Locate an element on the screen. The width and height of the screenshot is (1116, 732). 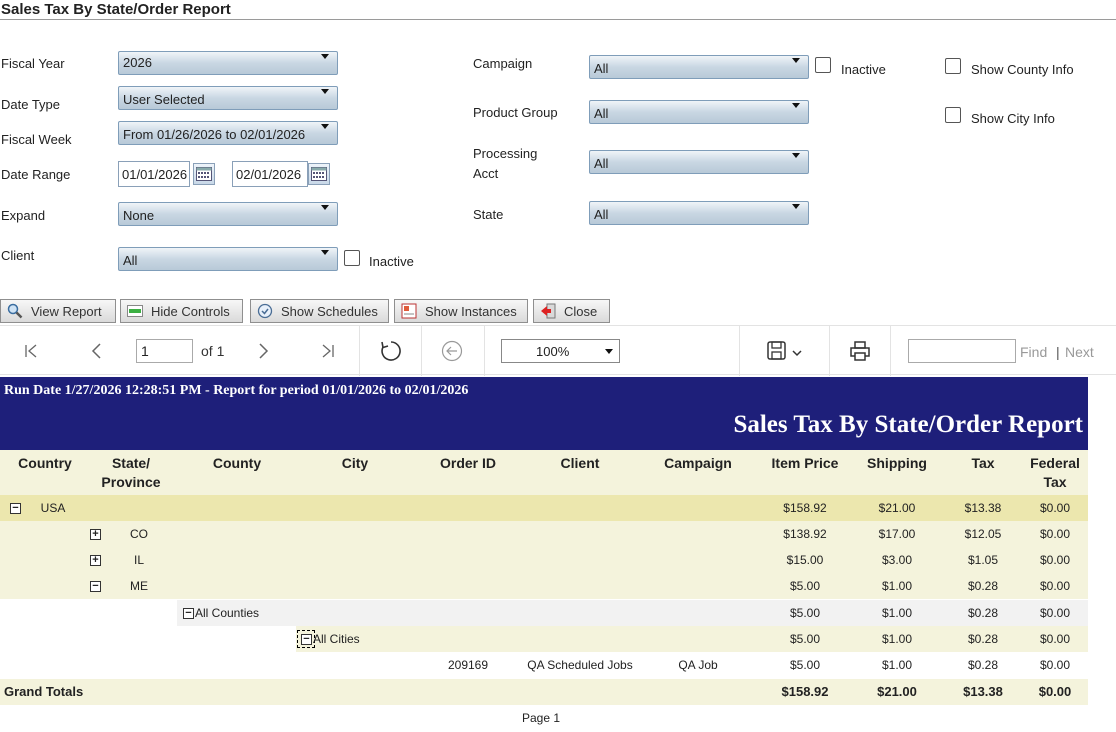
last-page-icon is located at coordinates (328, 351).